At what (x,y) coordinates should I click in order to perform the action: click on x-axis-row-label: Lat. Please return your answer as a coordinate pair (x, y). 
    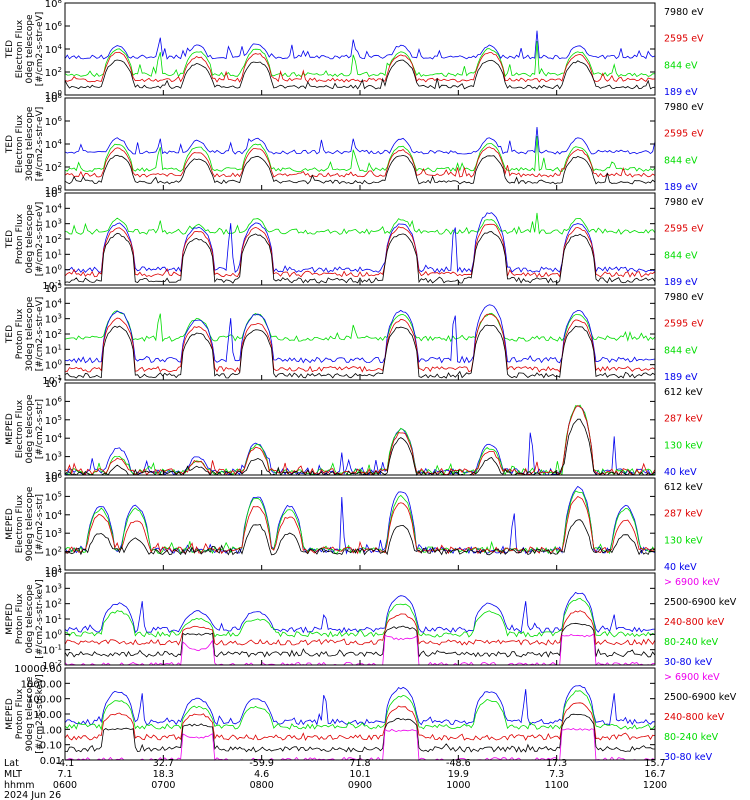
    Looking at the image, I should click on (11, 763).